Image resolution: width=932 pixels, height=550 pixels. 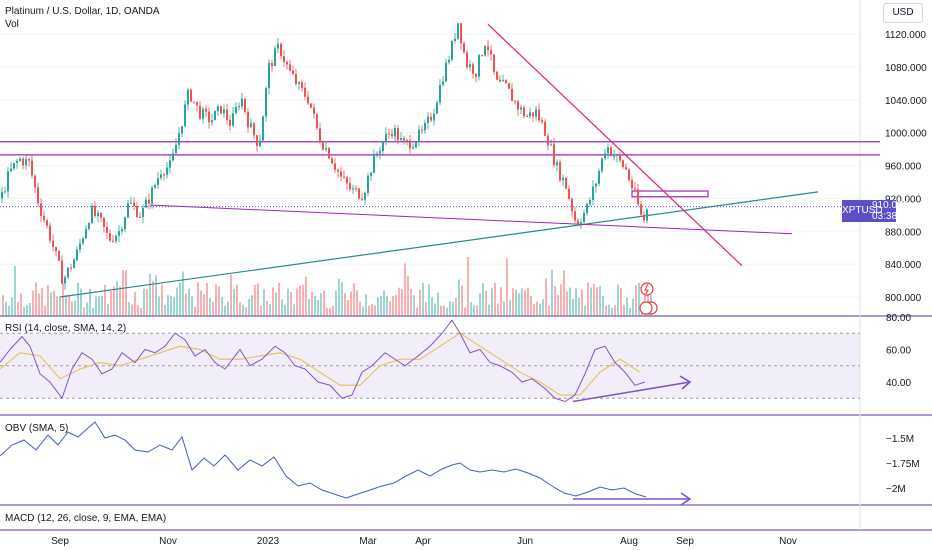 What do you see at coordinates (471, 219) in the screenshot?
I see `lower-trendline` at bounding box center [471, 219].